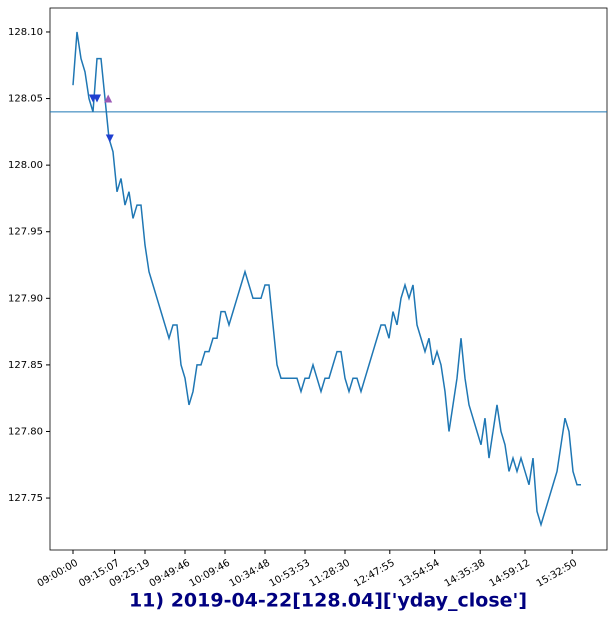 The height and width of the screenshot is (617, 614). Describe the element at coordinates (328, 601) in the screenshot. I see `chart-title: 11) 2019-04-22[128.04]['yday_close']` at that location.